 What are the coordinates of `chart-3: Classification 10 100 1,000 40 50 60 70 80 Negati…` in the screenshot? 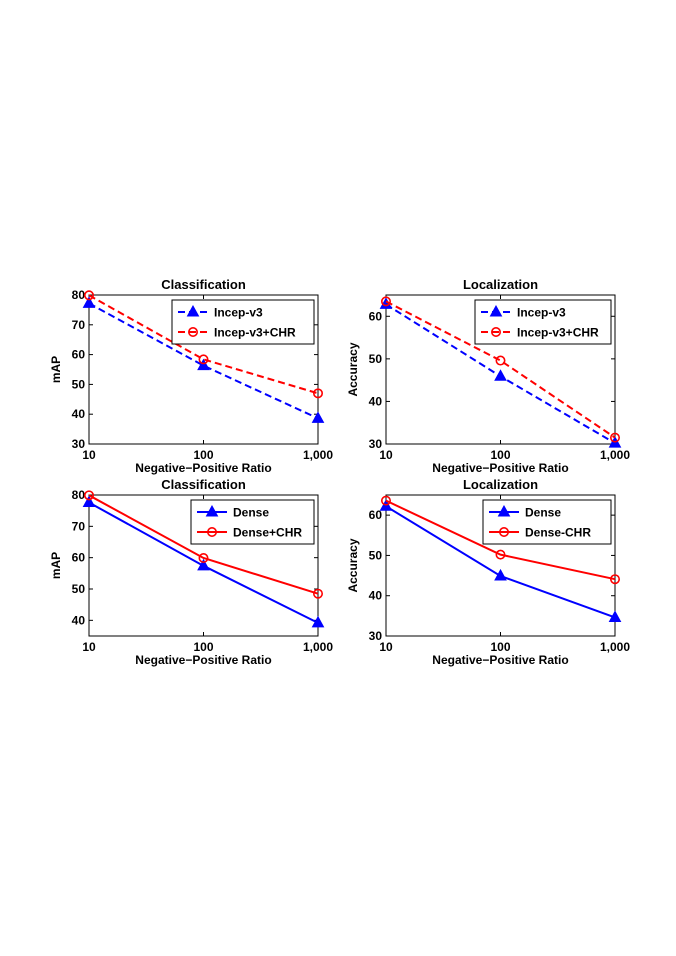 It's located at (191, 572).